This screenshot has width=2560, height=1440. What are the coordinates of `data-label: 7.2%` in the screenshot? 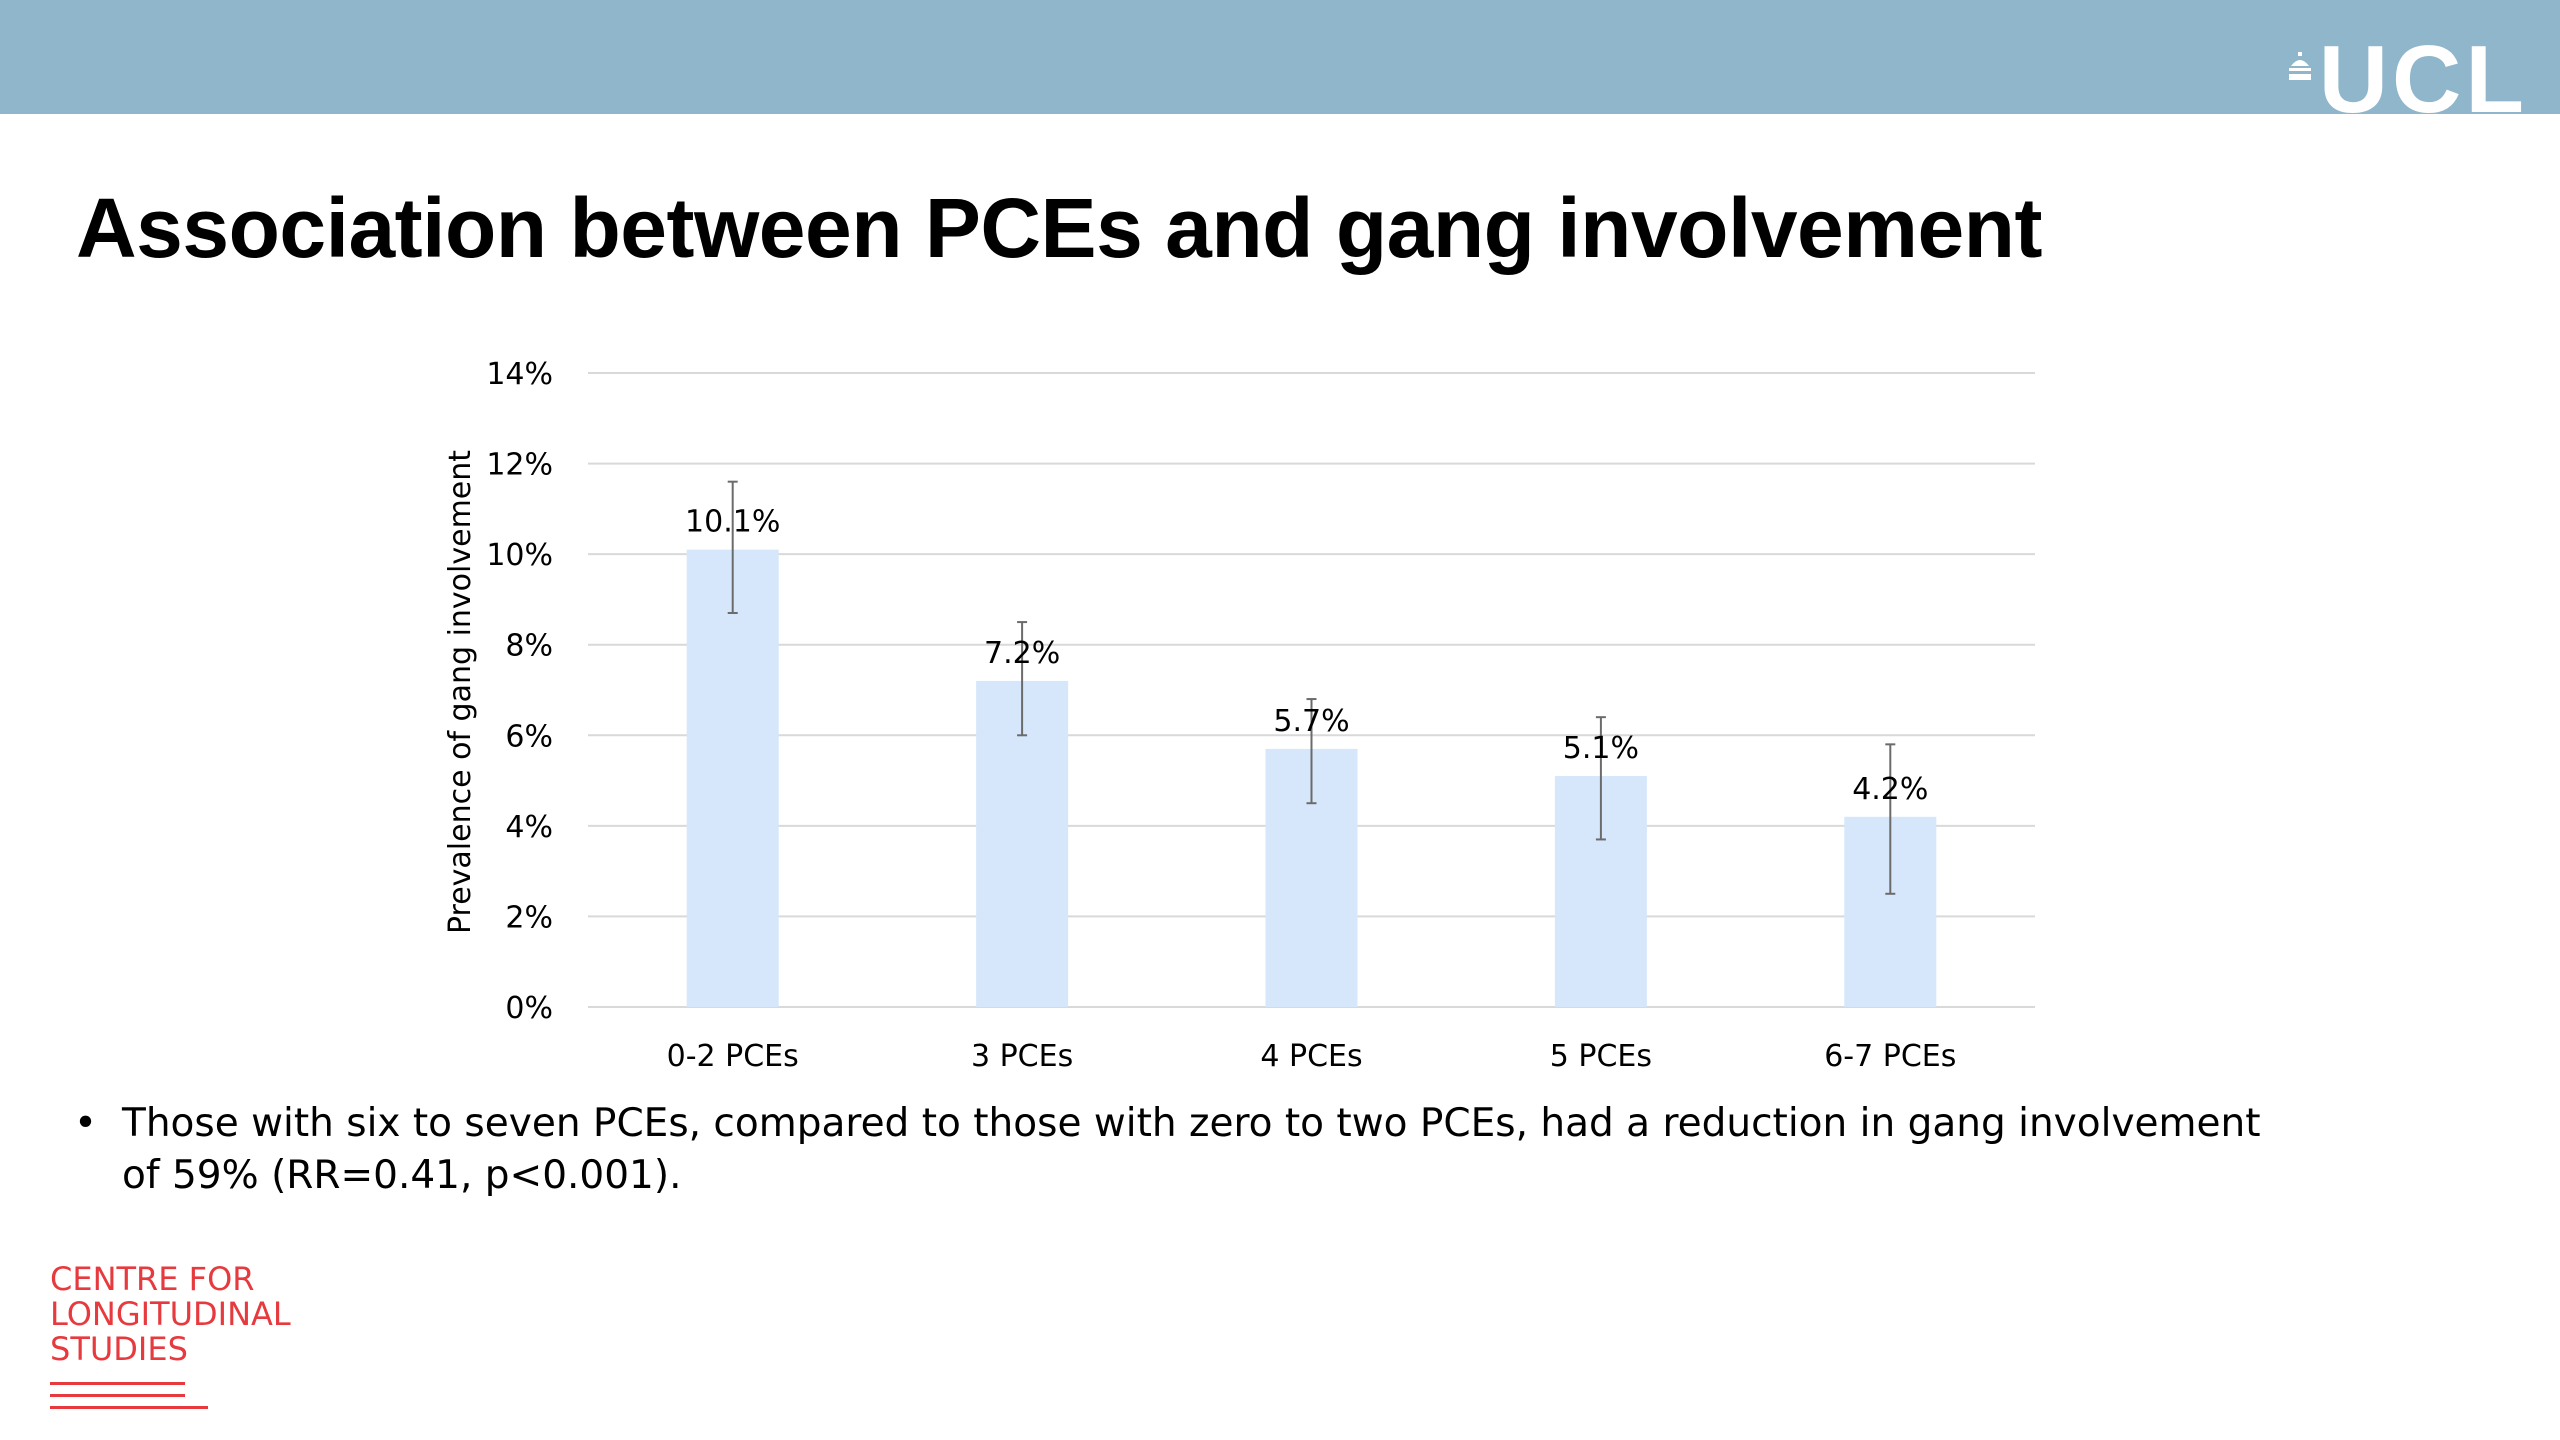 It's located at (1022, 653).